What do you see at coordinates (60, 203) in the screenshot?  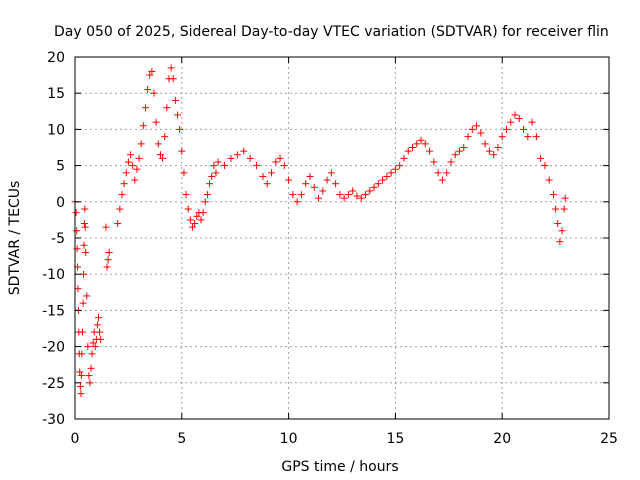 I see `y-tick-label: 0` at bounding box center [60, 203].